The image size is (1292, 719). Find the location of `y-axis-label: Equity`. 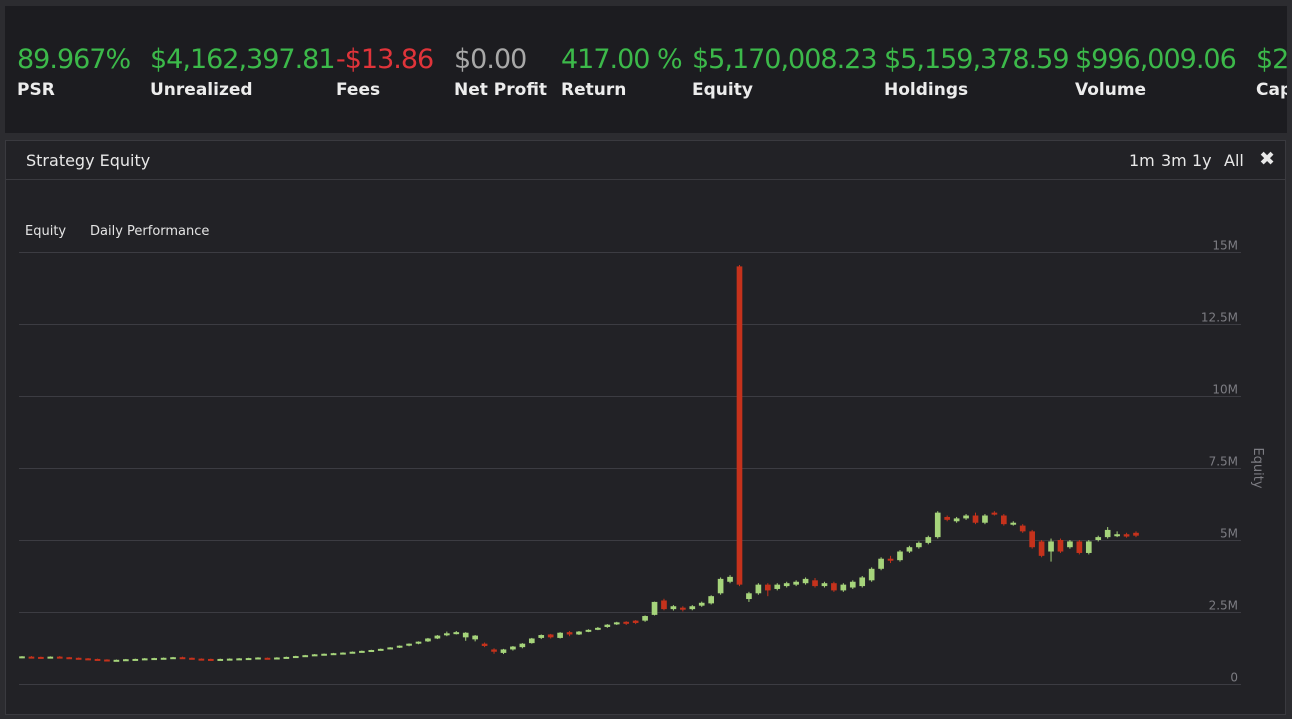

y-axis-label: Equity is located at coordinates (1257, 467).